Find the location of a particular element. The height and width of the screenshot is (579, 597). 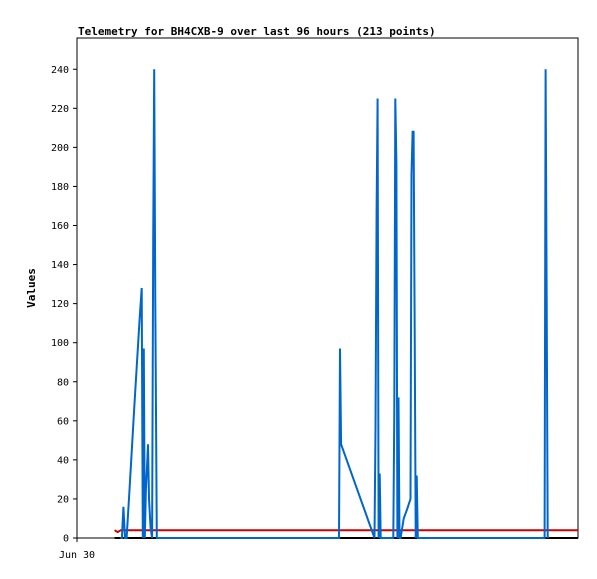

y-tick-label: 80 is located at coordinates (63, 382).